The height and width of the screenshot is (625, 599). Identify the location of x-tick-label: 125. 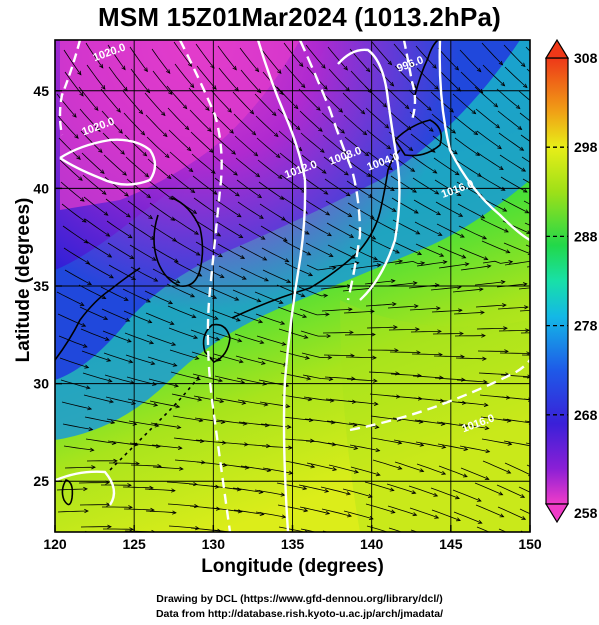
(134, 544).